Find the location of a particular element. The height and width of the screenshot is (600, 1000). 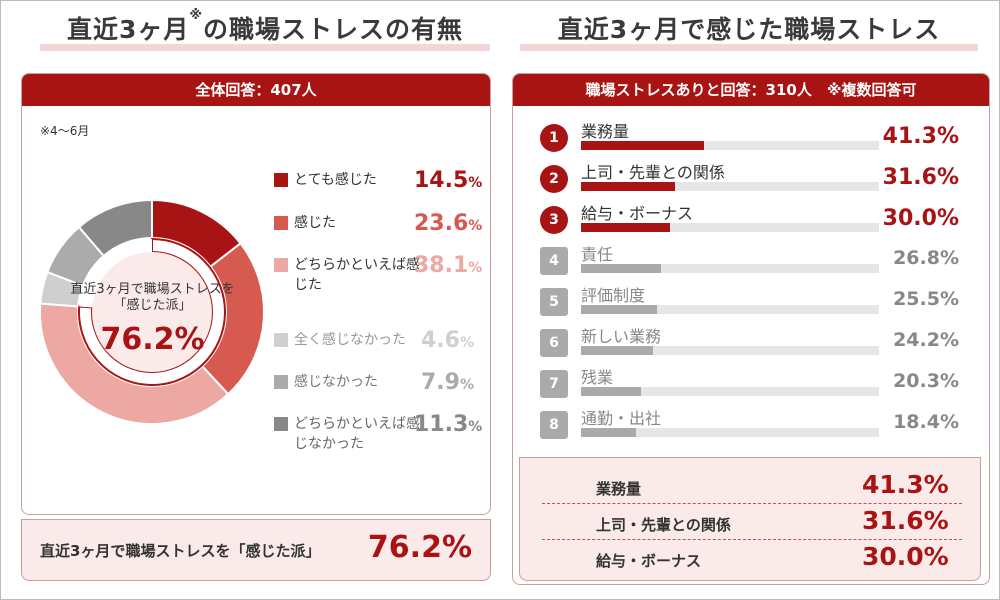

left-panel-header: 全体回答：407人 is located at coordinates (256, 90).